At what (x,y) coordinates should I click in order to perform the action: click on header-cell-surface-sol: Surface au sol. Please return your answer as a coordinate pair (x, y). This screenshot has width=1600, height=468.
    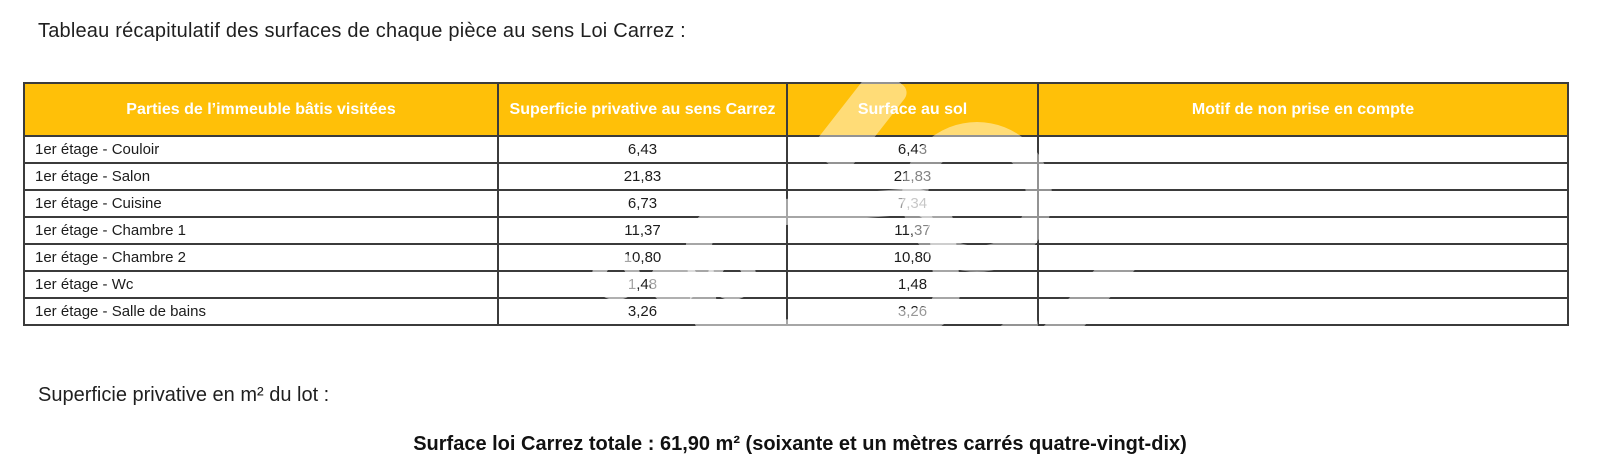
    Looking at the image, I should click on (912, 109).